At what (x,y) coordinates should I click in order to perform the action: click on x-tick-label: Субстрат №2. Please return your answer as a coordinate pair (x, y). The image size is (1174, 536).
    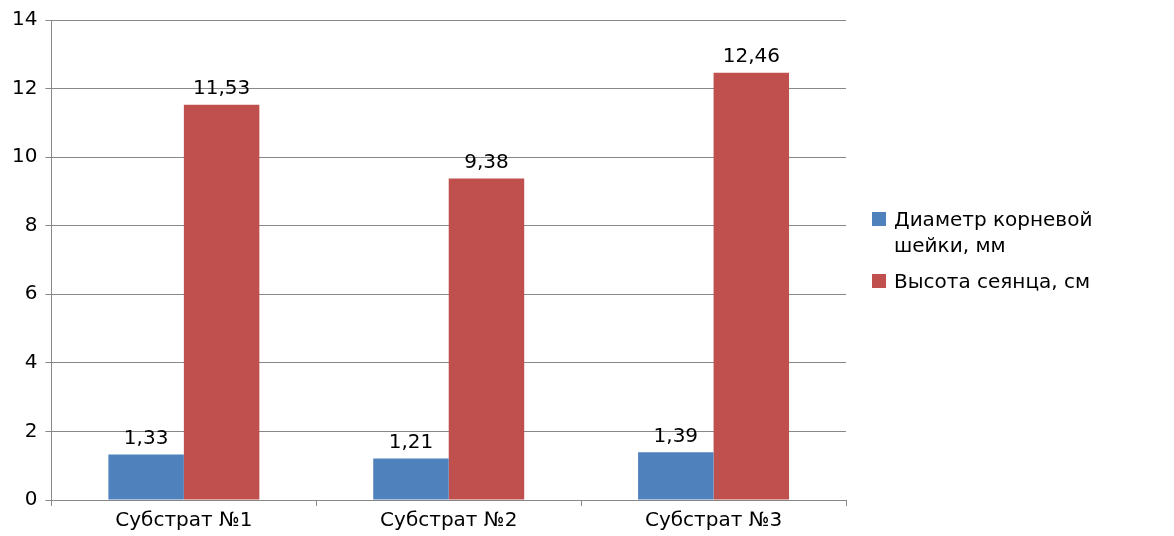
    Looking at the image, I should click on (449, 519).